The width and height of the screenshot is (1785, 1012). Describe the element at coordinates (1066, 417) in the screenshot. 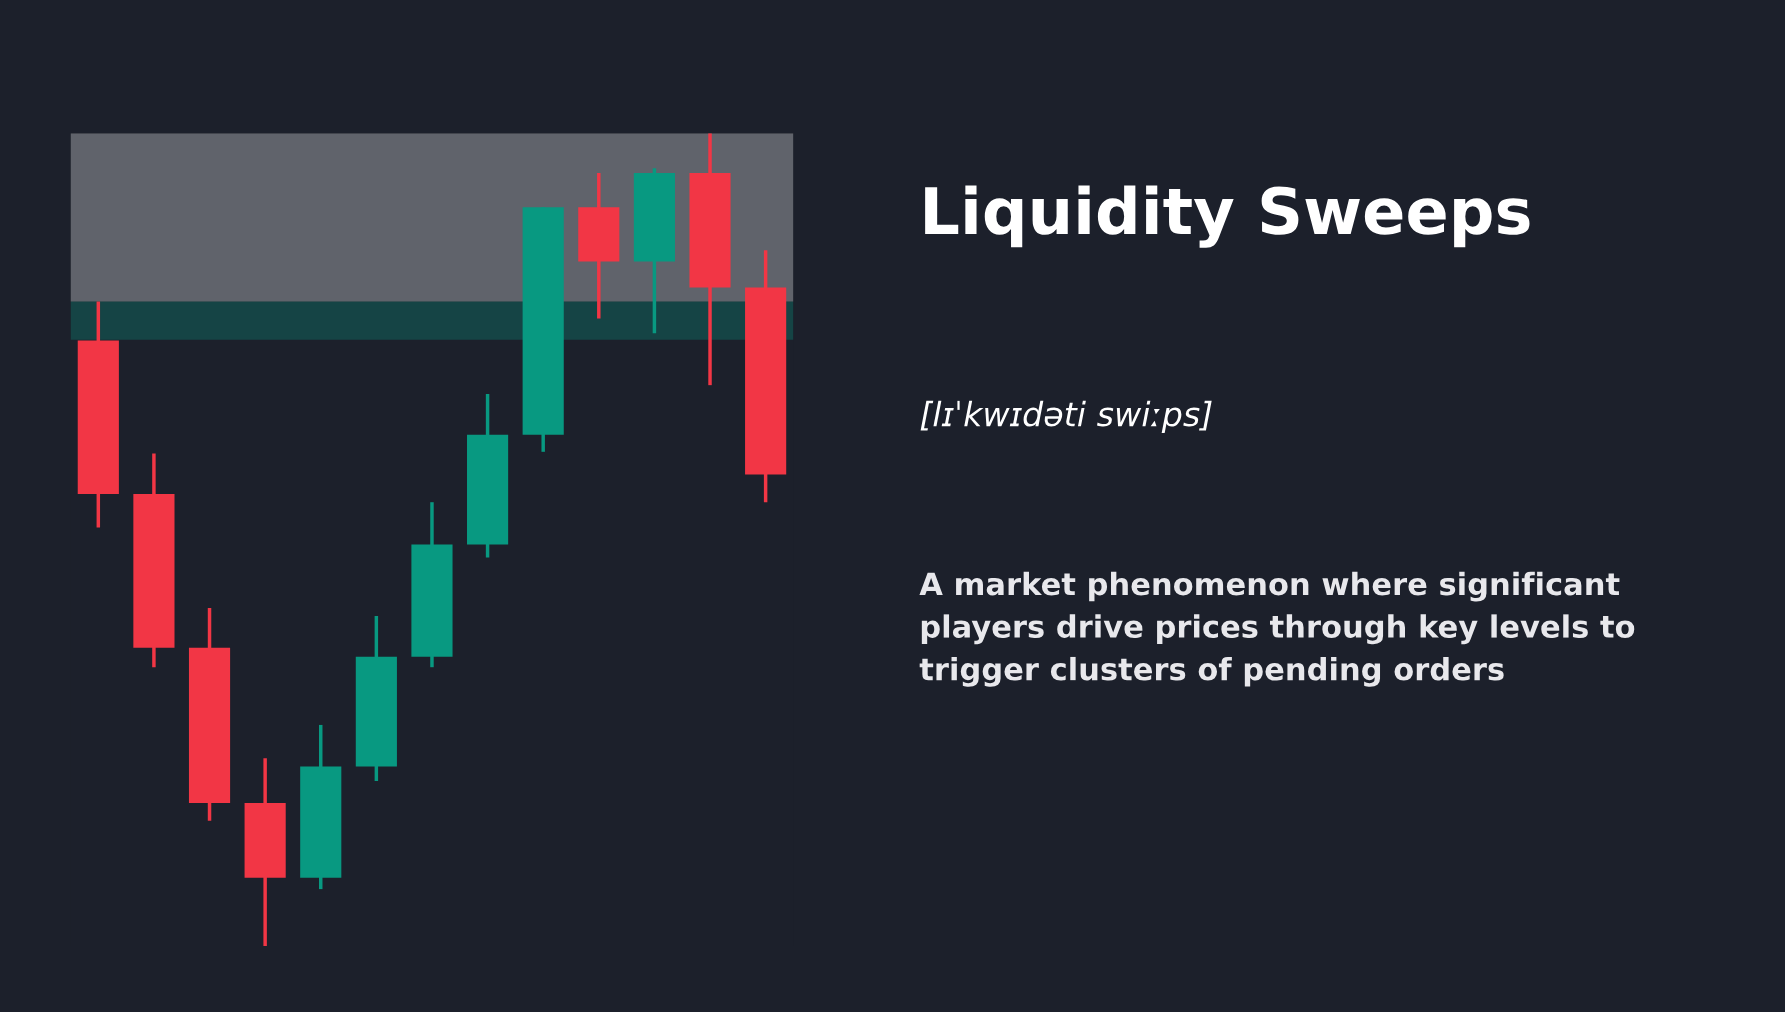

I see `text: [lɪˈkwɪdəti swiːps]` at that location.